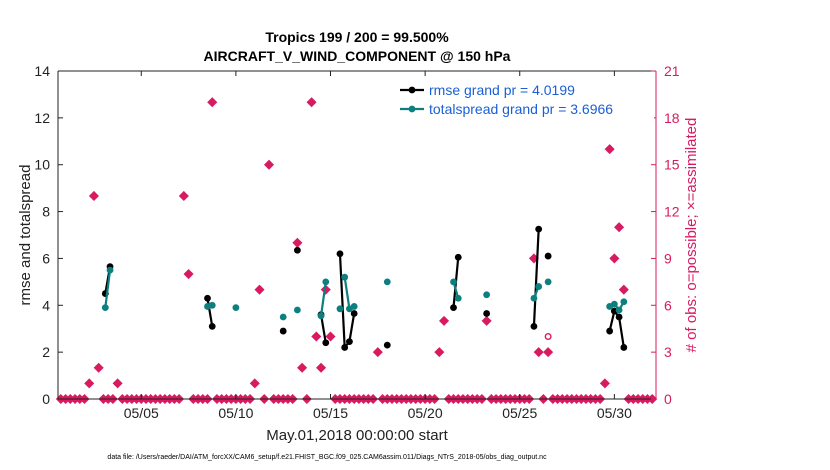 The image size is (830, 470). I want to click on y-tick-label: 4, so click(46, 305).